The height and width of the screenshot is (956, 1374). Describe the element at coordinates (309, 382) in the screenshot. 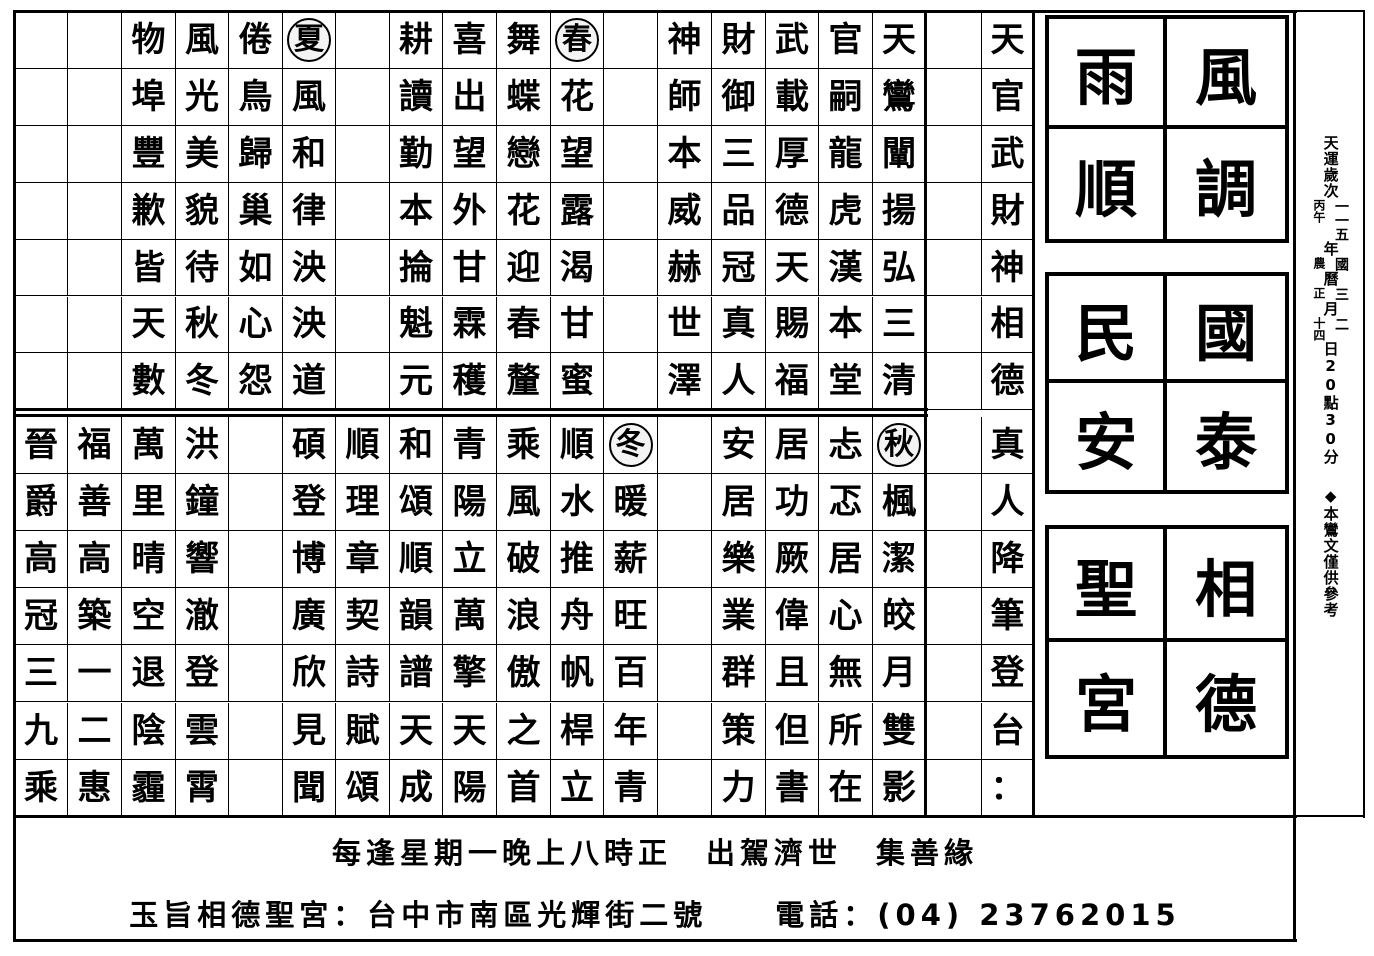

I see `grid-cell: 道` at that location.